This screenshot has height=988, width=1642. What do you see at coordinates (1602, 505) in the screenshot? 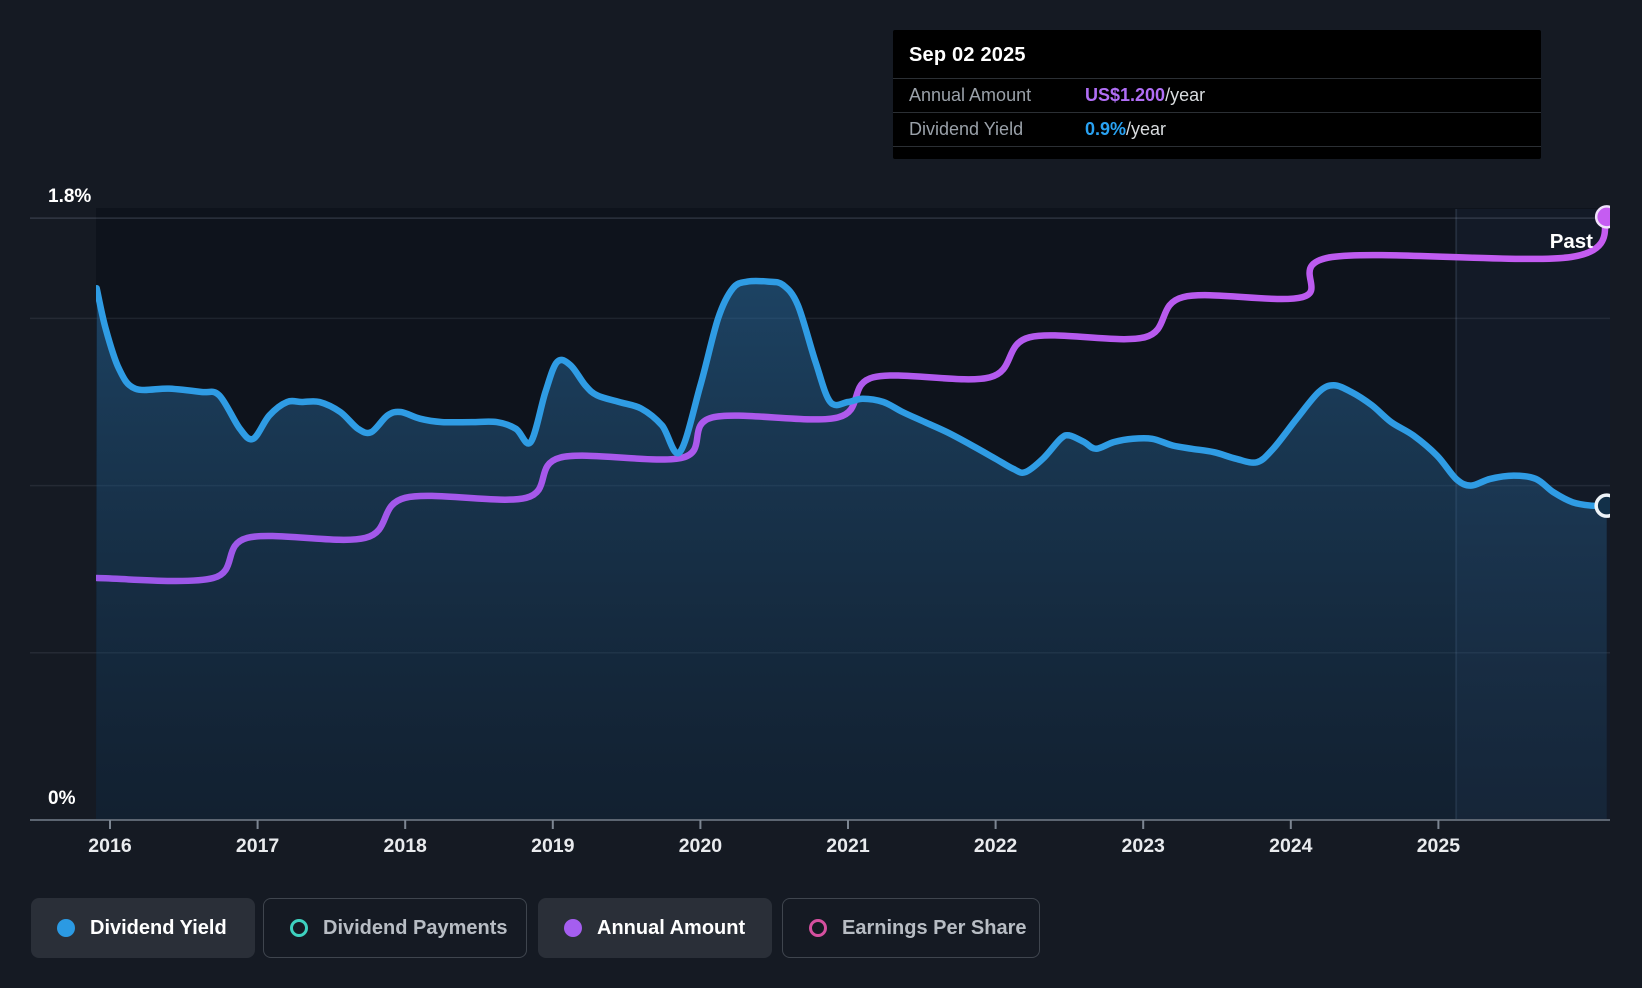
I see `dividend-yield-endpoint-marker` at bounding box center [1602, 505].